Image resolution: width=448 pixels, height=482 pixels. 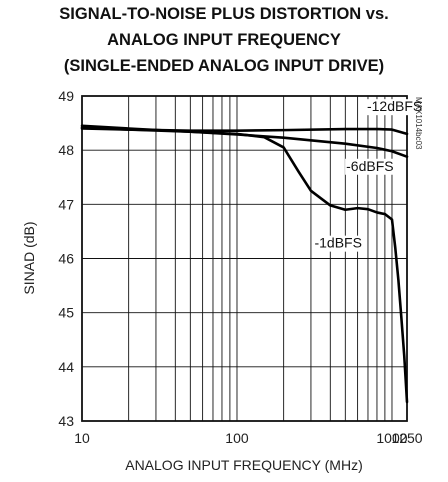 What do you see at coordinates (66, 367) in the screenshot?
I see `y-tick-label: 44` at bounding box center [66, 367].